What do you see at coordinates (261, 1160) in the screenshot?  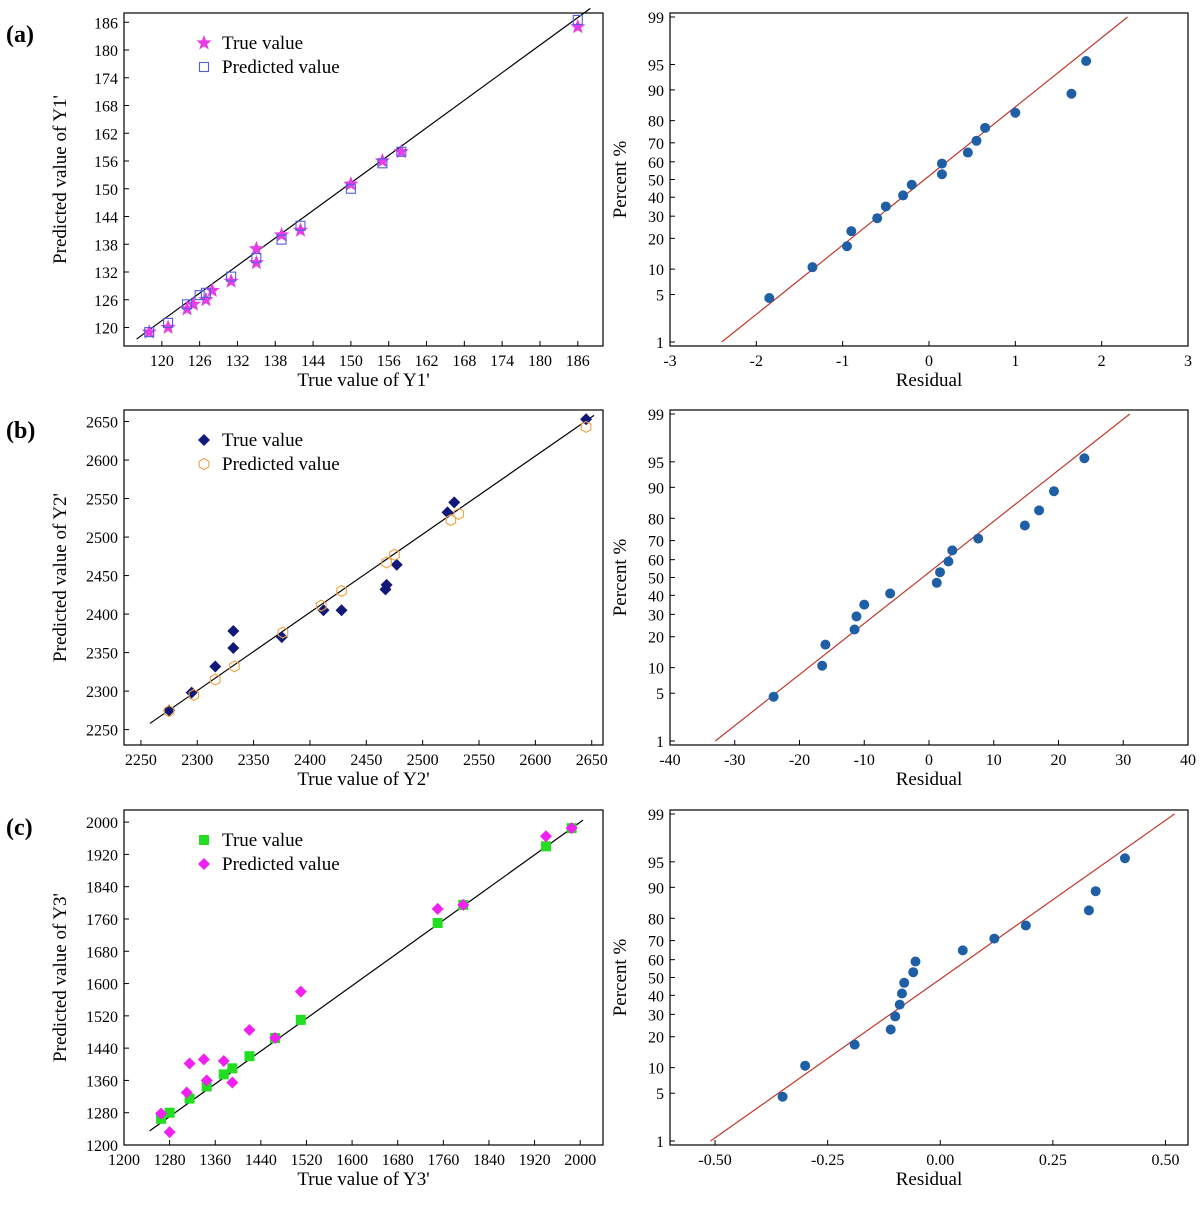 I see `c-pred-vs-true-xtick-label: 1440` at bounding box center [261, 1160].